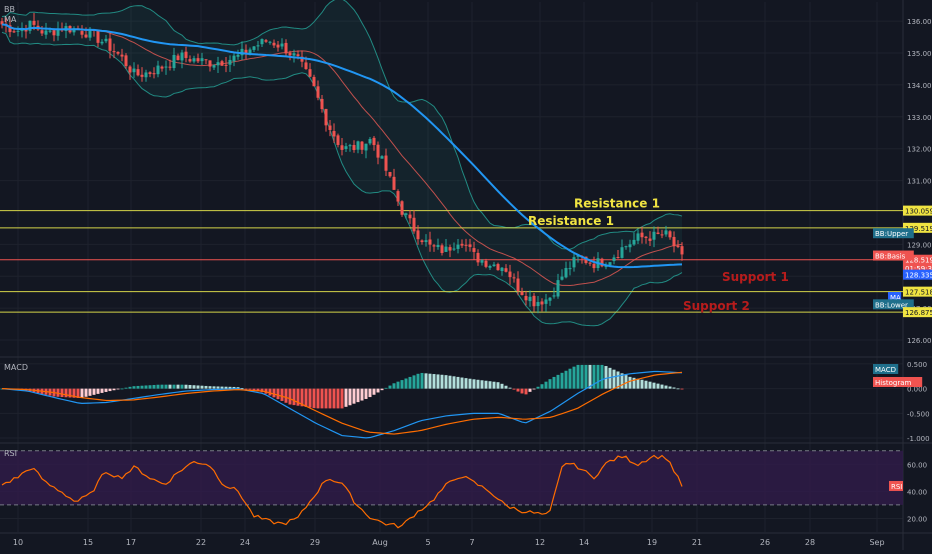 This screenshot has width=932, height=554. What do you see at coordinates (898, 382) in the screenshot?
I see `macd-axis-label-bg` at bounding box center [898, 382].